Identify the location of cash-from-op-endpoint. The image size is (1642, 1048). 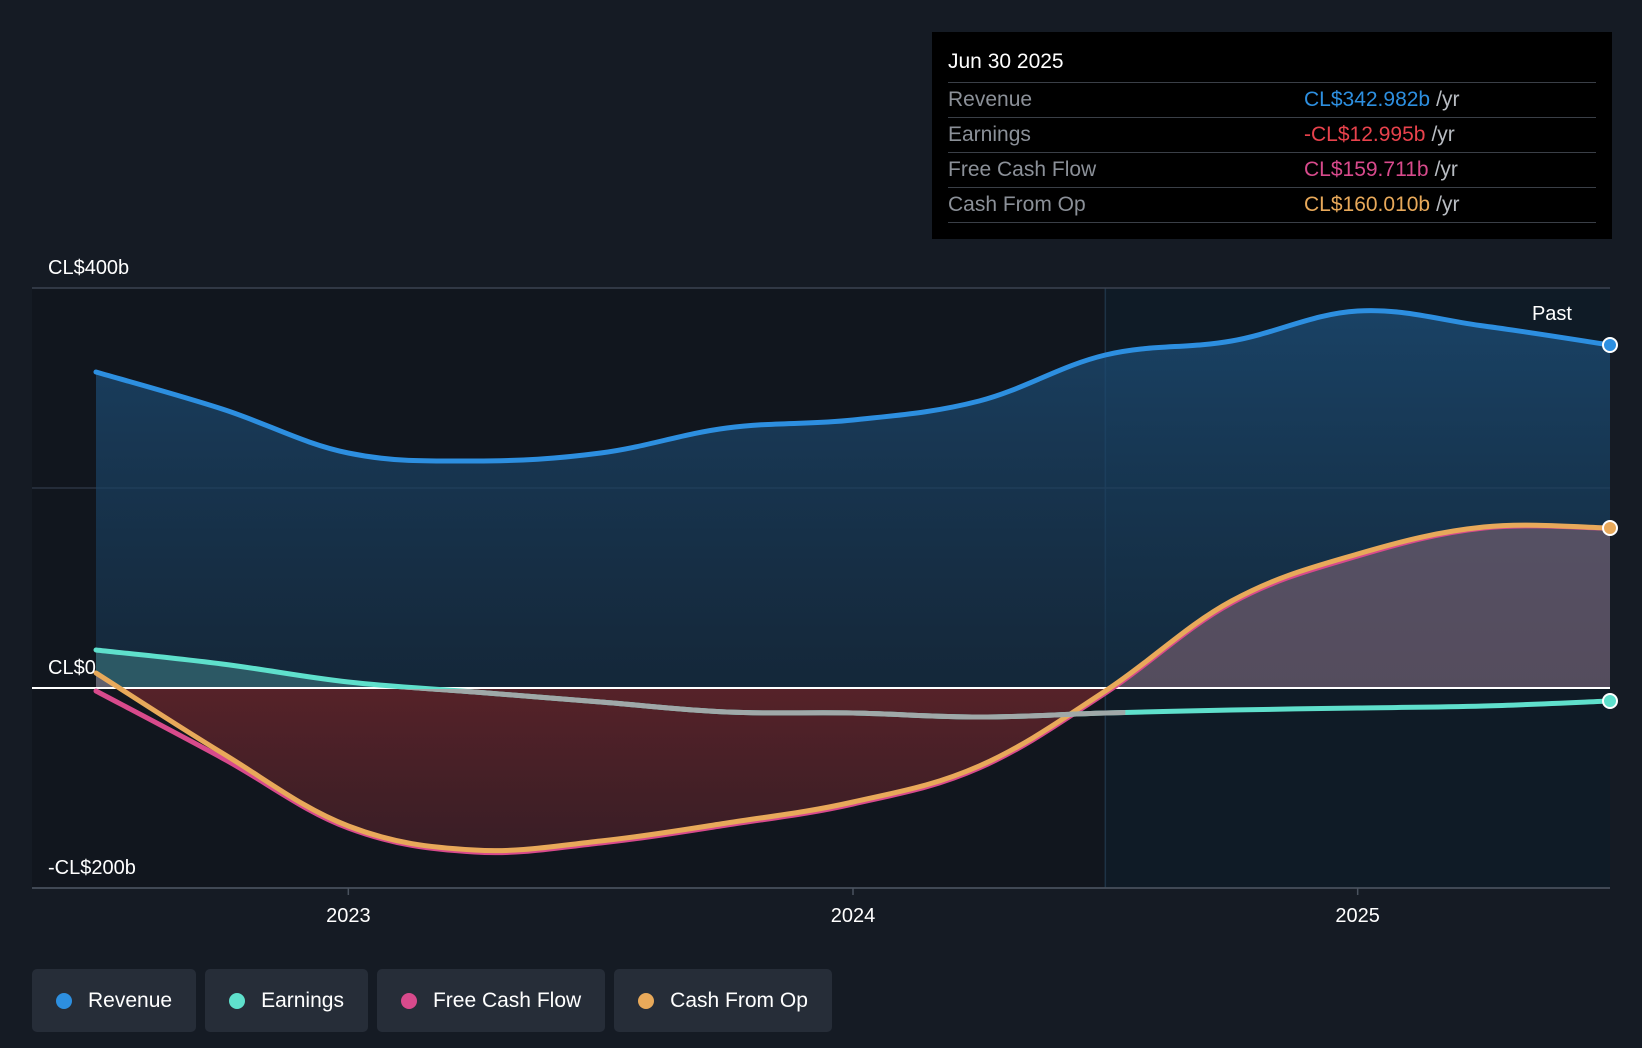
(1610, 528).